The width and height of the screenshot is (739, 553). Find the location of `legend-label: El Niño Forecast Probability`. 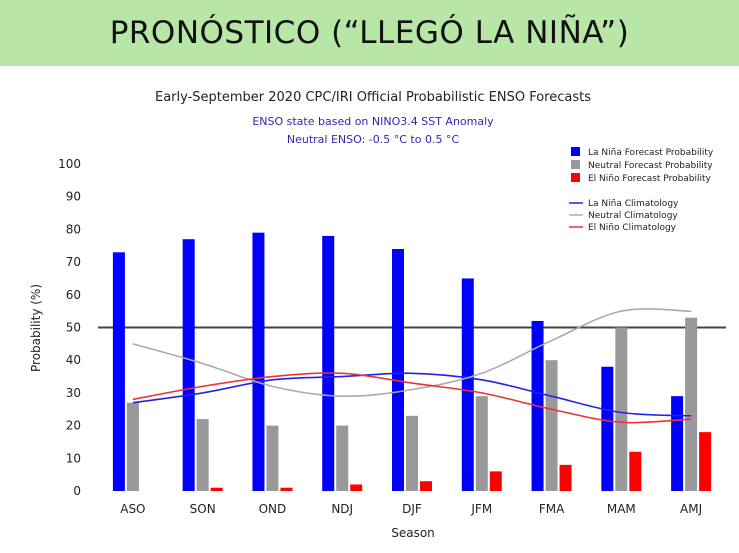

legend-label: El Niño Forecast Probability is located at coordinates (650, 179).